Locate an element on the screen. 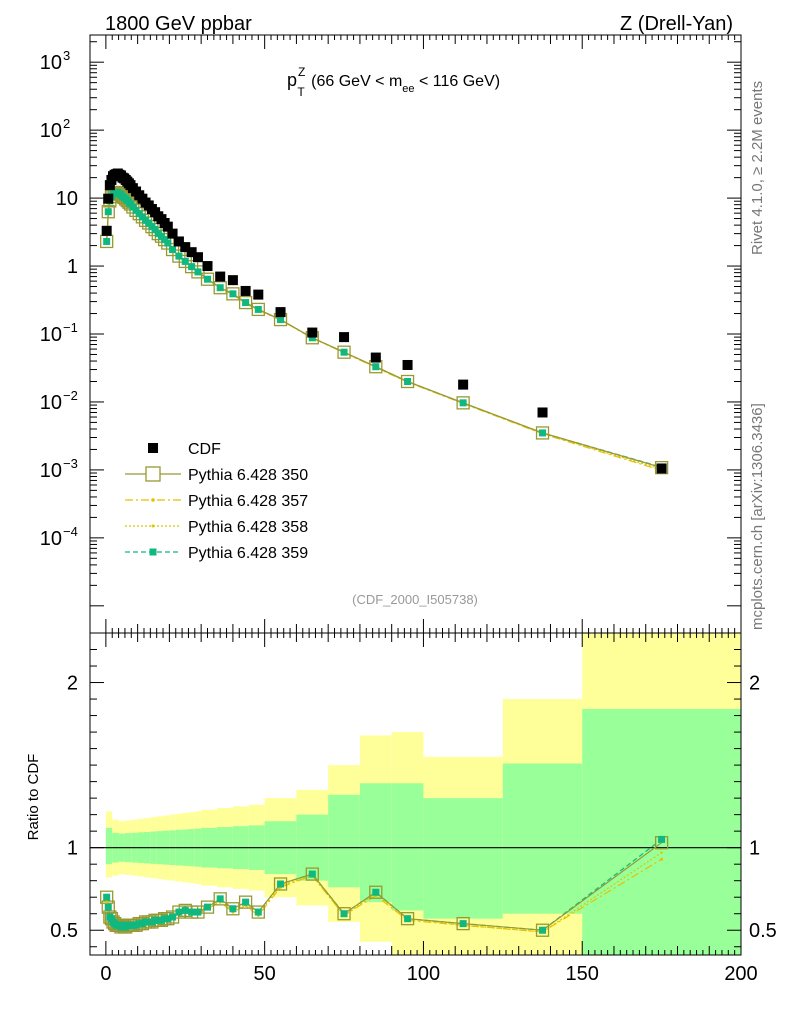 Image resolution: width=786 pixels, height=1024 pixels. main-y-tick-exponent: 3 is located at coordinates (66, 55).